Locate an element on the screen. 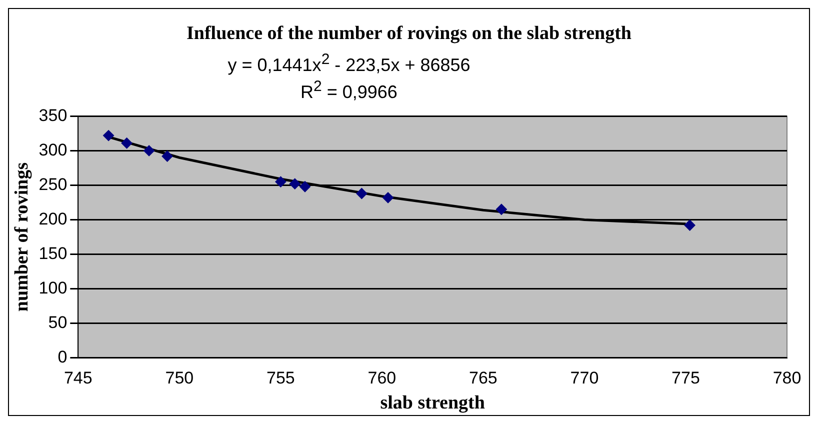 Image resolution: width=817 pixels, height=437 pixels. y-tick-label: 350 is located at coordinates (53, 115).